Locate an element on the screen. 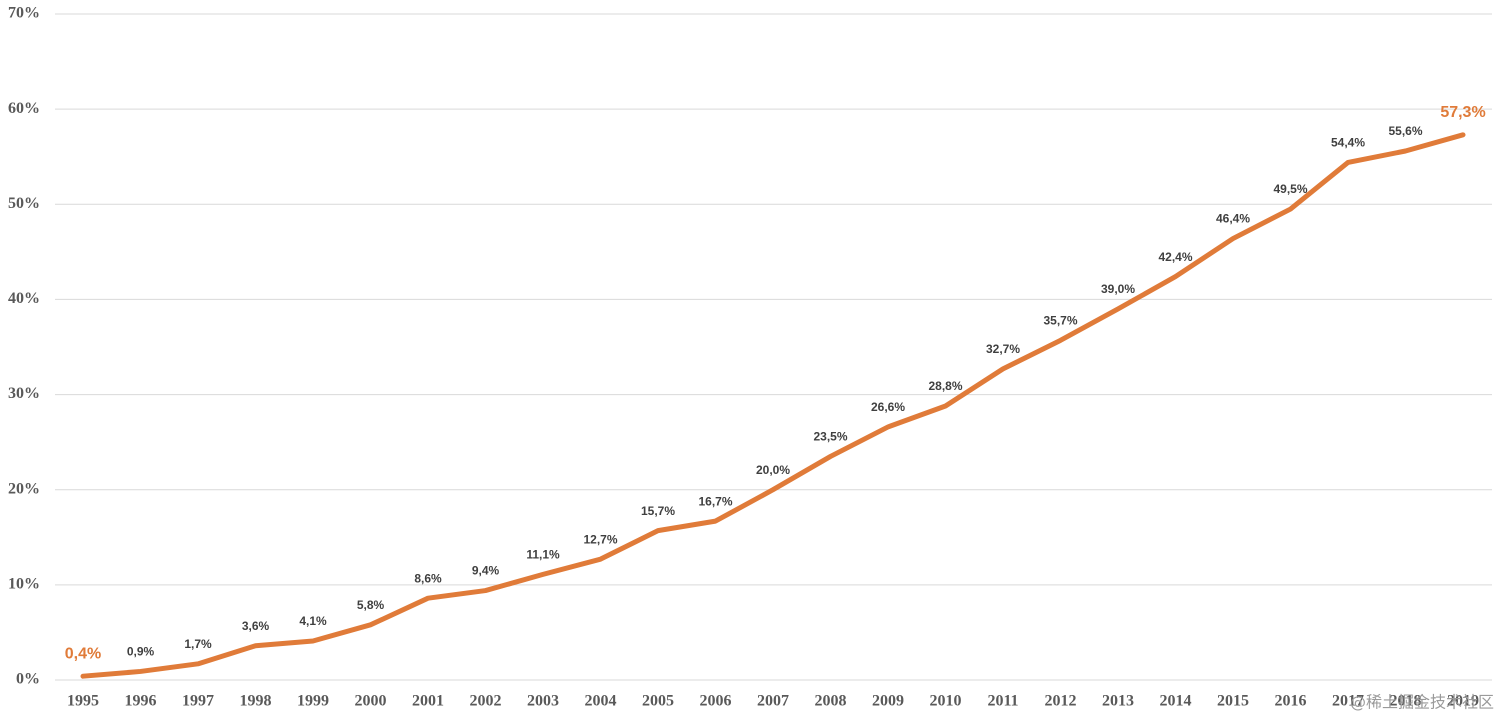 The height and width of the screenshot is (719, 1504). data-label: 39,0% is located at coordinates (1118, 289).